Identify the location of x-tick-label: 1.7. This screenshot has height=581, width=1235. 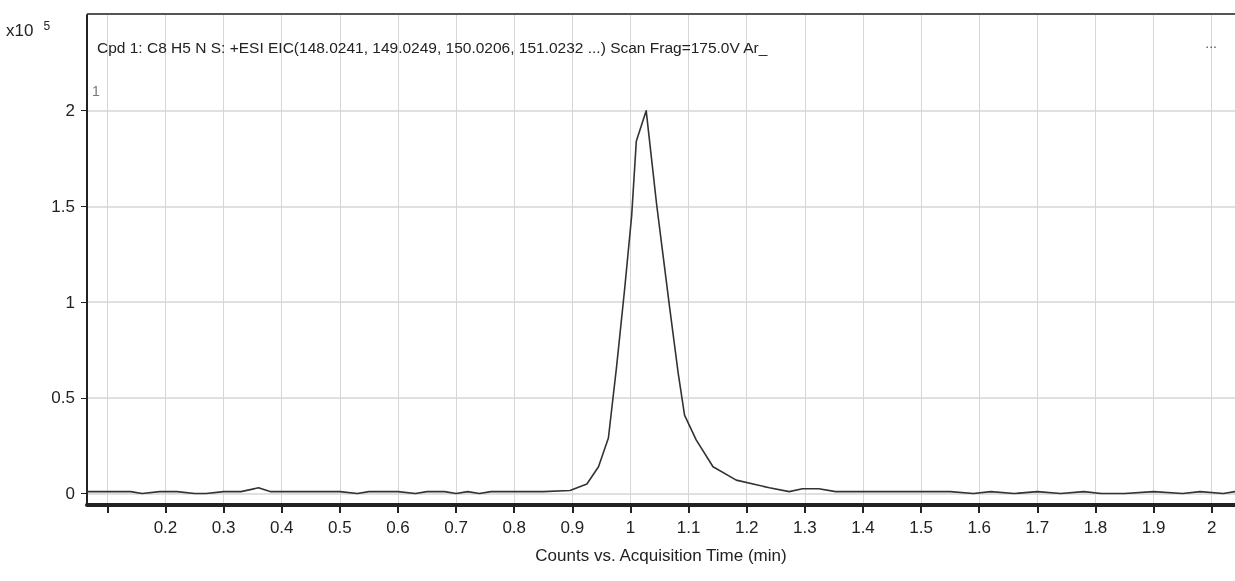
(1037, 527).